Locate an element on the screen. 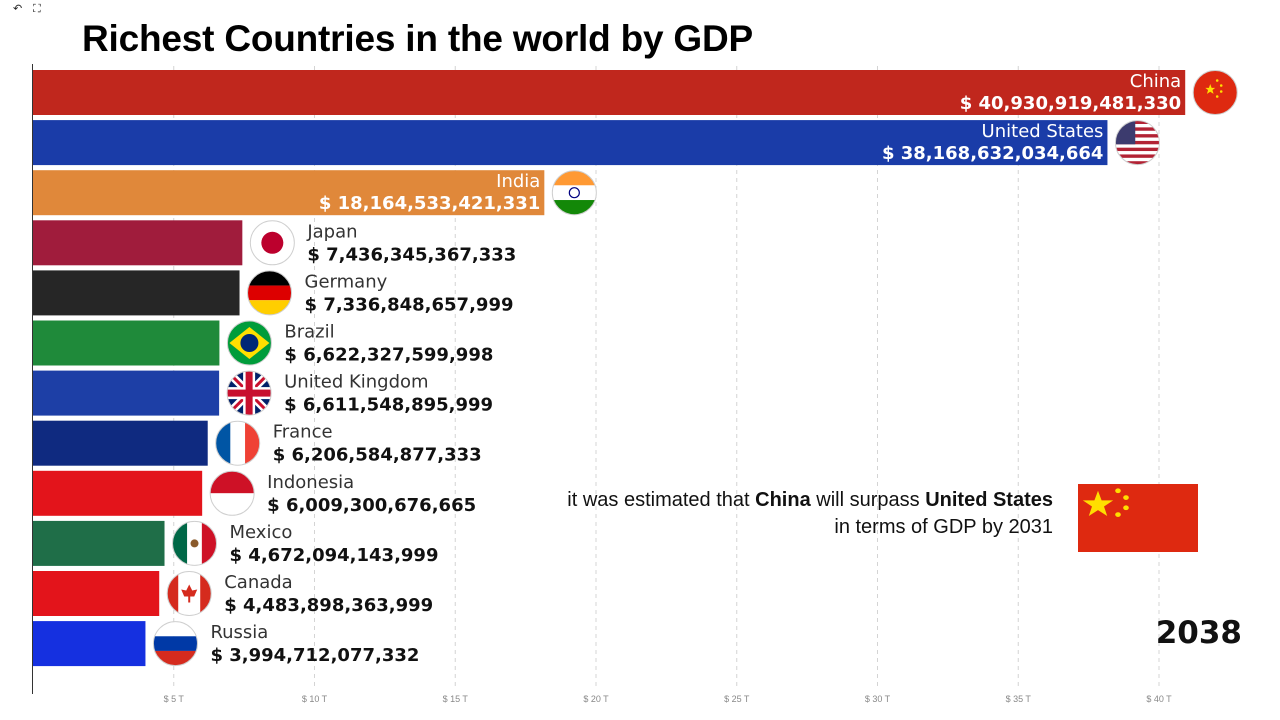  brazil-flag-icon is located at coordinates (249, 343).